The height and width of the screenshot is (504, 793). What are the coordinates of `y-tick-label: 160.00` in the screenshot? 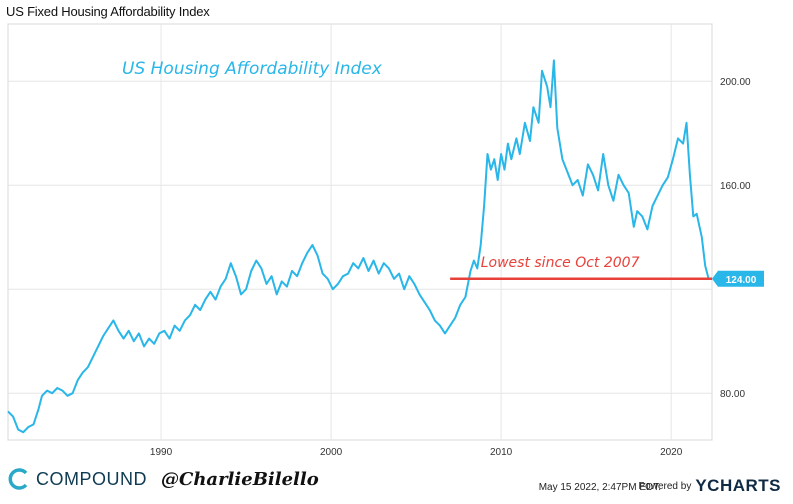 It's located at (735, 186).